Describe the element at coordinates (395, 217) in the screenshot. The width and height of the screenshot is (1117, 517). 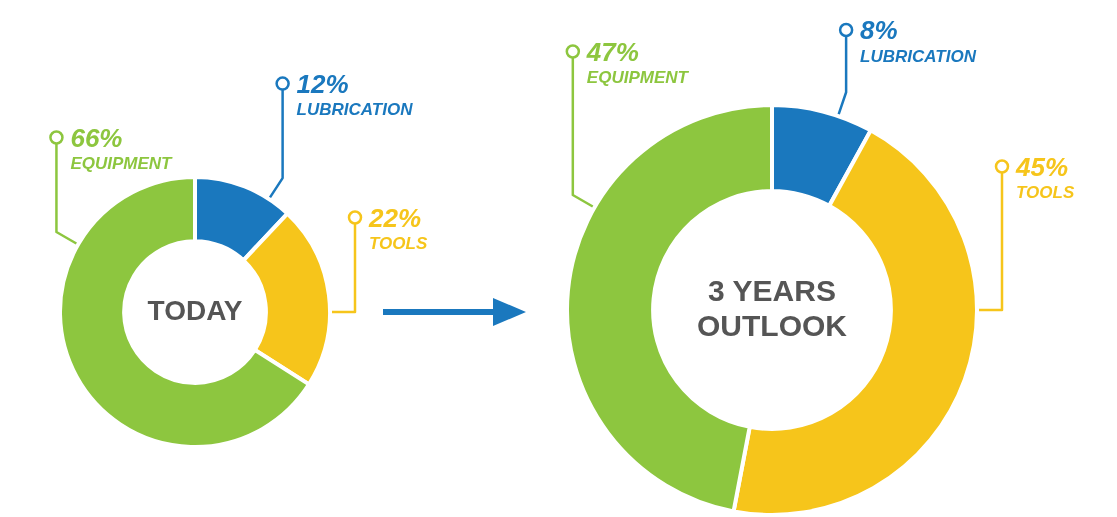
I see `data-label: 22%` at that location.